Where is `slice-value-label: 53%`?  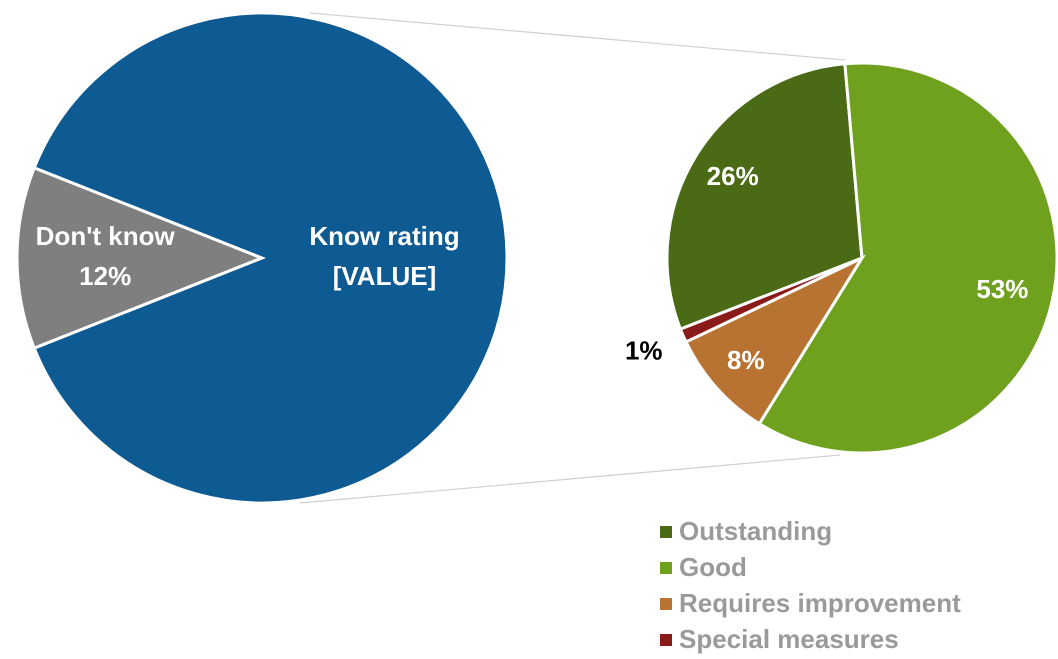
slice-value-label: 53% is located at coordinates (1002, 289).